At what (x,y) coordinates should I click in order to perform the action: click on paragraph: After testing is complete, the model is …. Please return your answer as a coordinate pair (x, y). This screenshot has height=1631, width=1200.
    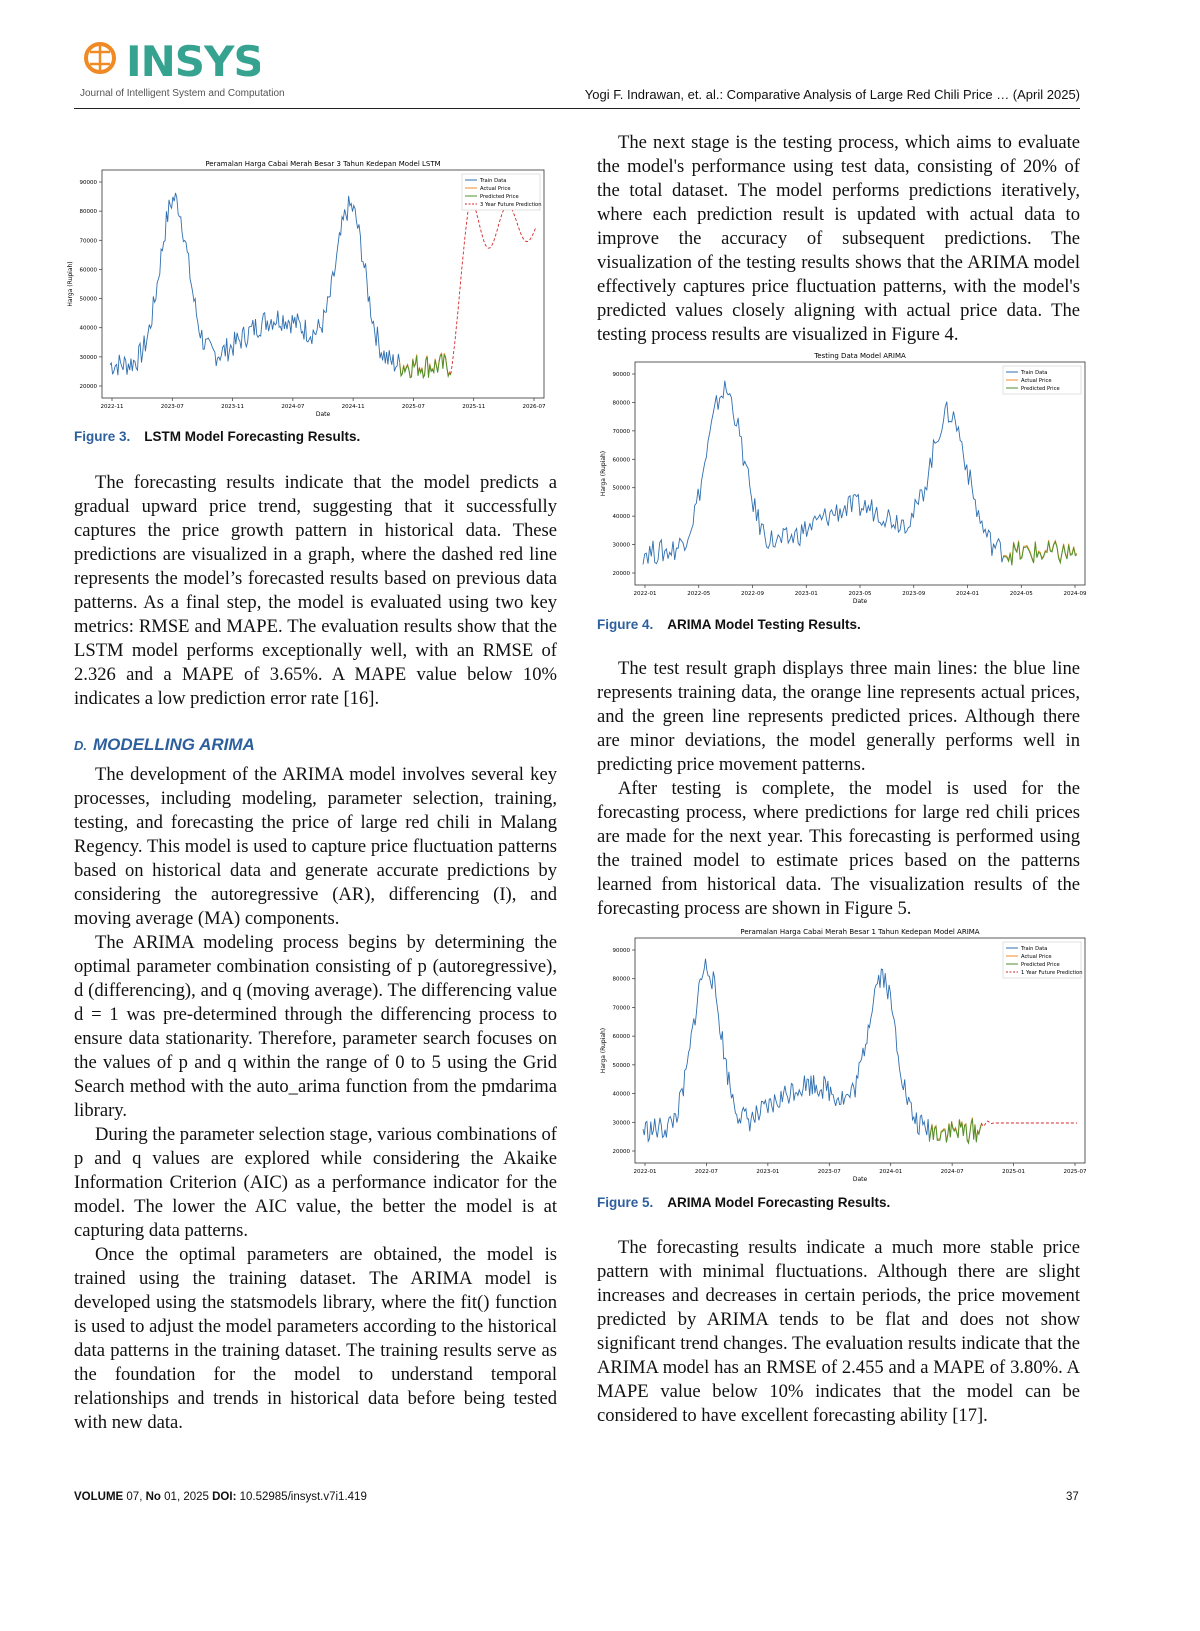
    Looking at the image, I should click on (838, 848).